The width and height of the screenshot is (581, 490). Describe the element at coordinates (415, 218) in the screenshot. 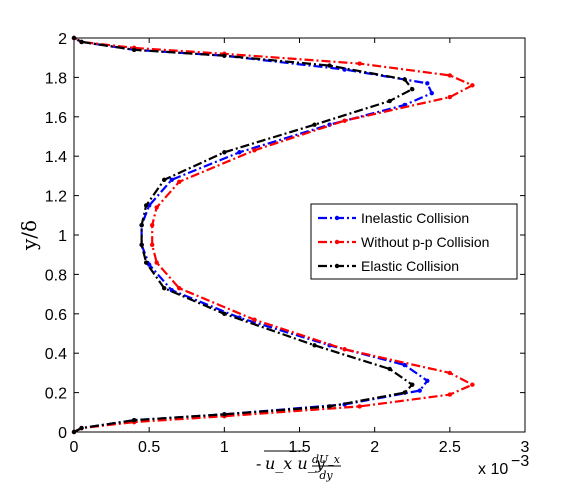

I see `legend-label: Inelastic Collision` at that location.